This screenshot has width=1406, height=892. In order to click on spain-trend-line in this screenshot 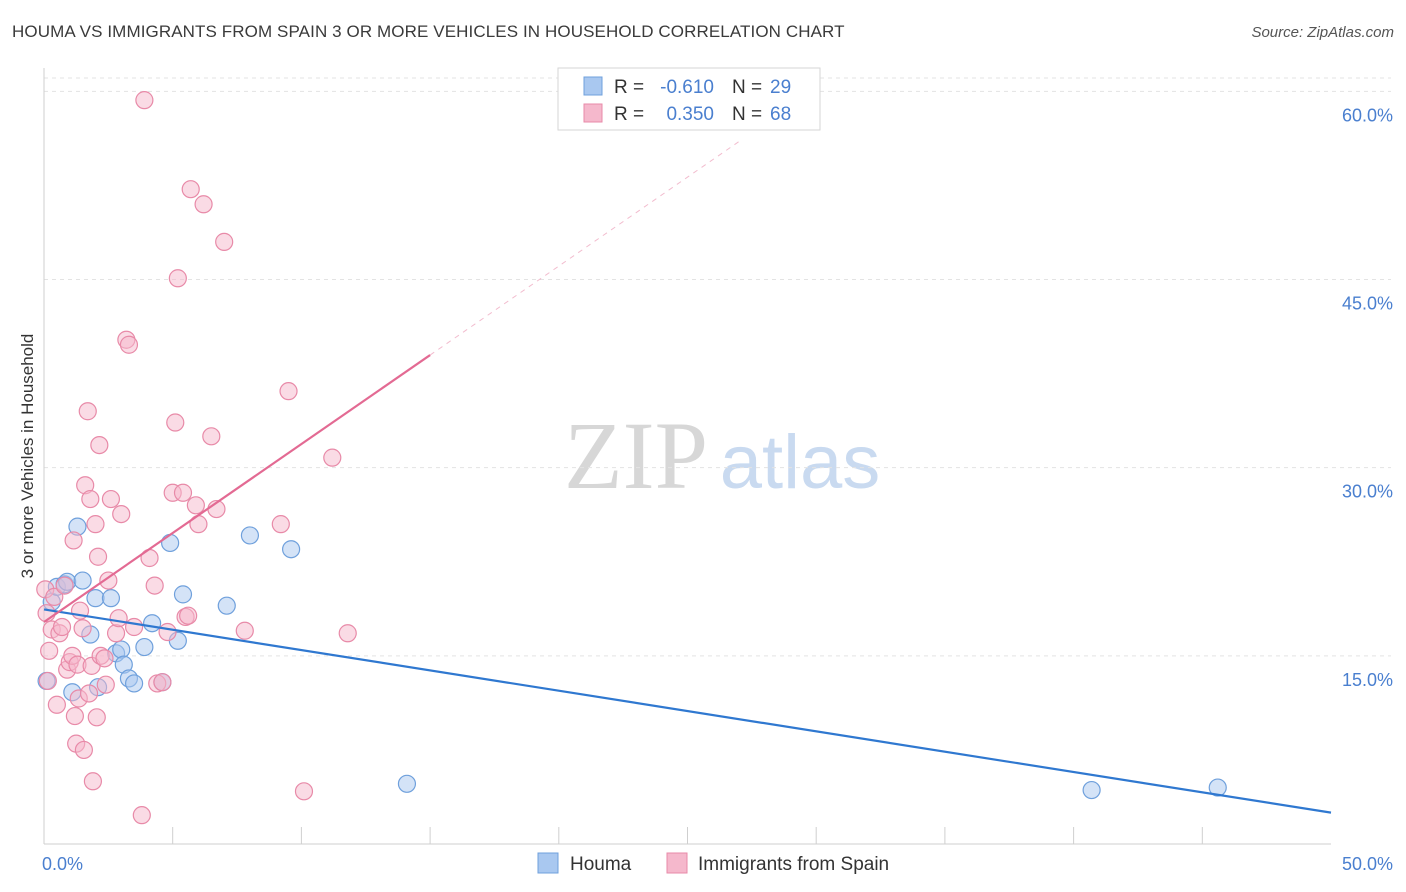, I will do `click(237, 488)`.